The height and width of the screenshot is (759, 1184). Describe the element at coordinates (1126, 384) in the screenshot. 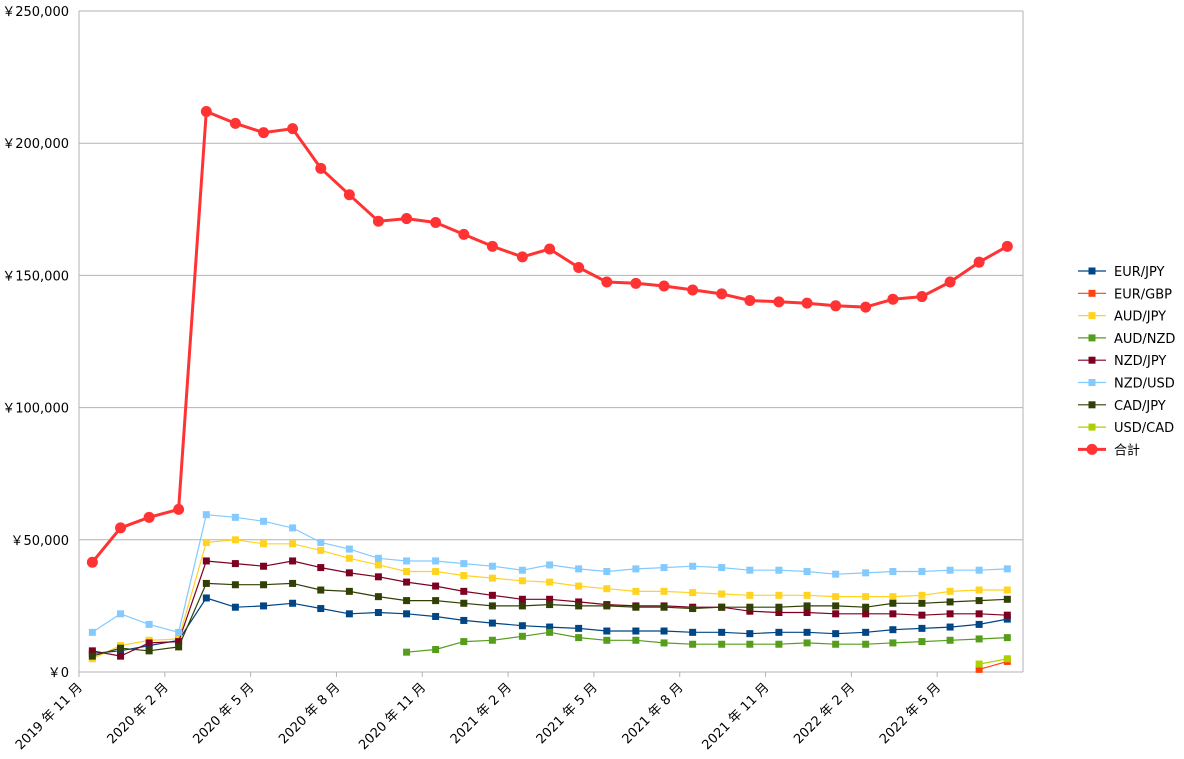

I see `legend-item: NZD/USD` at that location.